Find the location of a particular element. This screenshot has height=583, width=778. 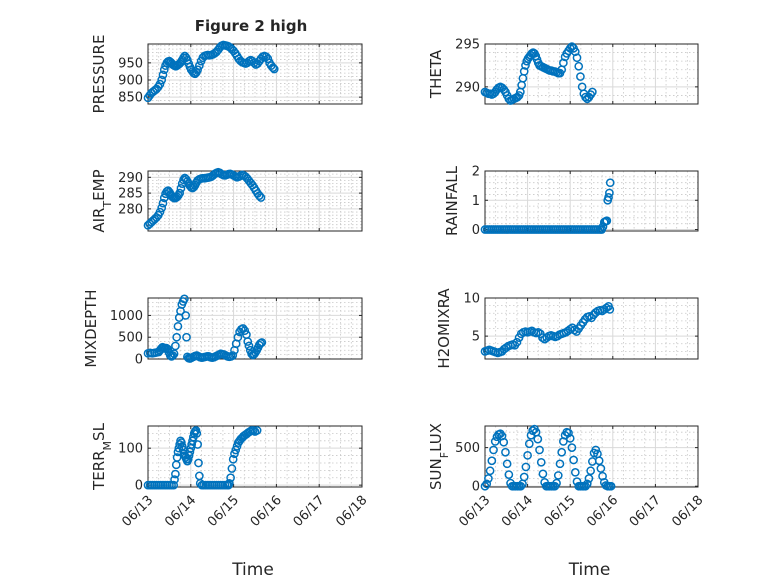

x-tick-label: 06/15 is located at coordinates (560, 511).